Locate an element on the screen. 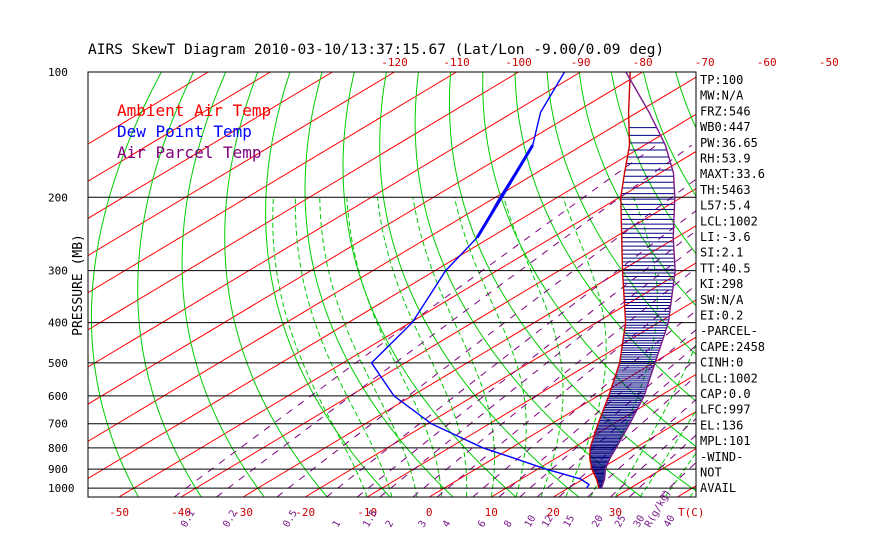 Image resolution: width=870 pixels, height=560 pixels. index-item: KI:298 is located at coordinates (721, 284).